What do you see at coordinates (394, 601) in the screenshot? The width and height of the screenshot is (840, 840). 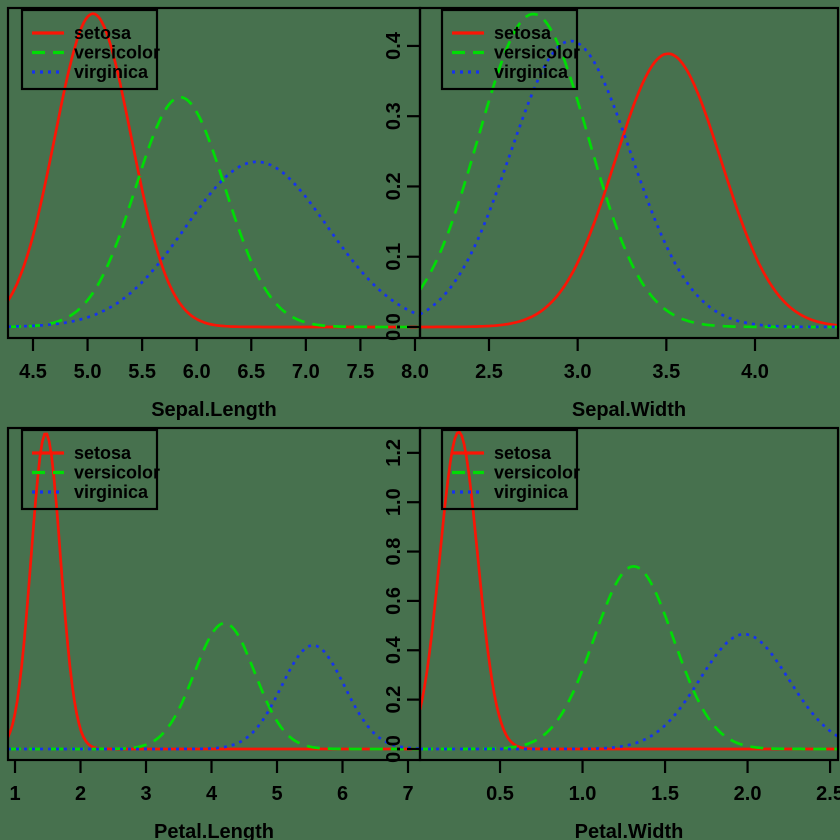 I see `y-tick-label: 0.6` at bounding box center [394, 601].